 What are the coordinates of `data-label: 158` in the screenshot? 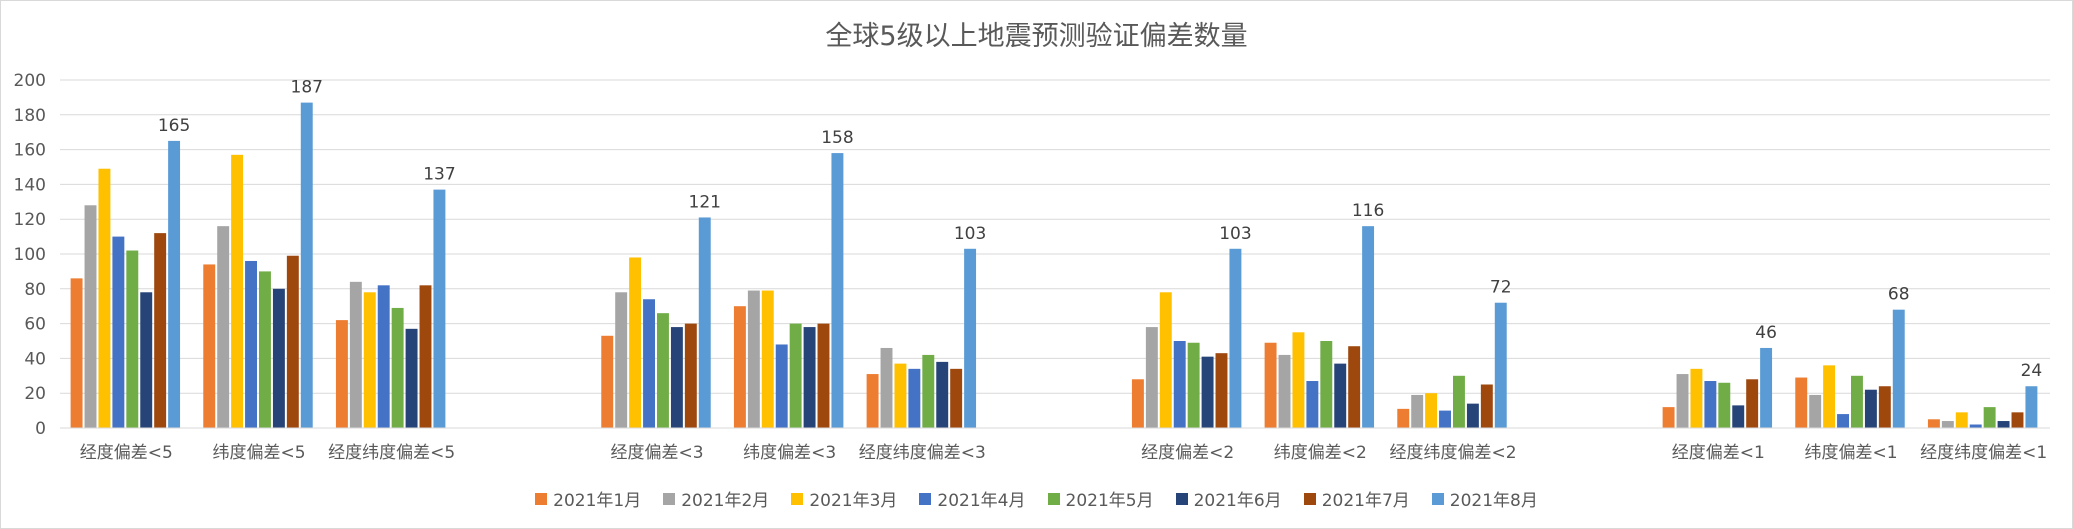 It's located at (837, 138).